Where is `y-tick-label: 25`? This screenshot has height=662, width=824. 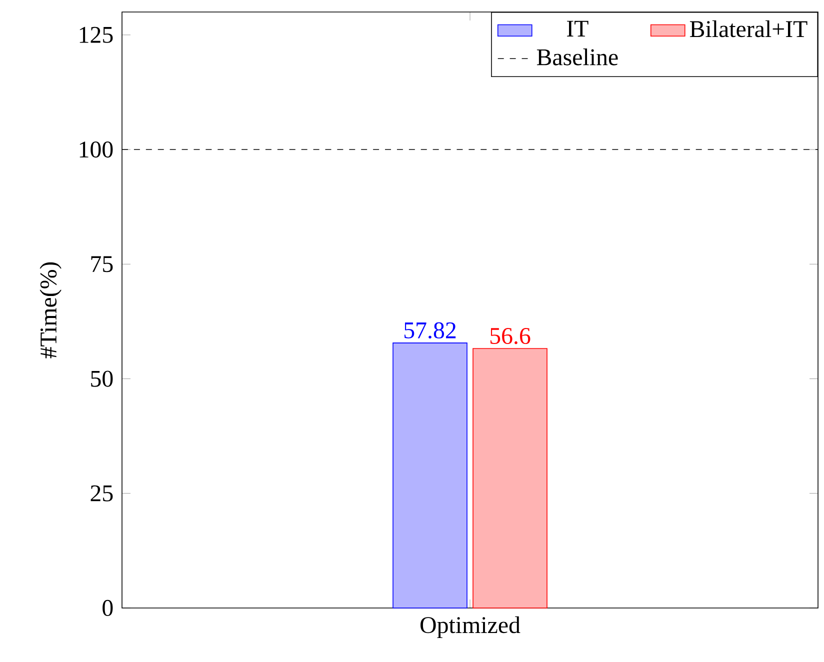
y-tick-label: 25 is located at coordinates (101, 493).